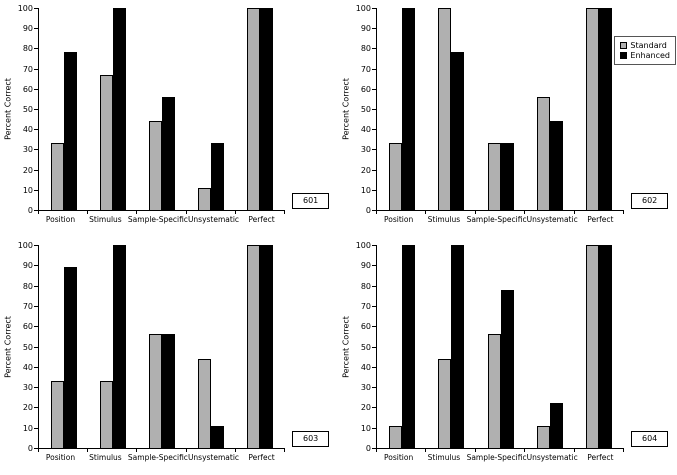 This screenshot has width=677, height=475. What do you see at coordinates (365, 49) in the screenshot?
I see `y-tick-label: 80` at bounding box center [365, 49].